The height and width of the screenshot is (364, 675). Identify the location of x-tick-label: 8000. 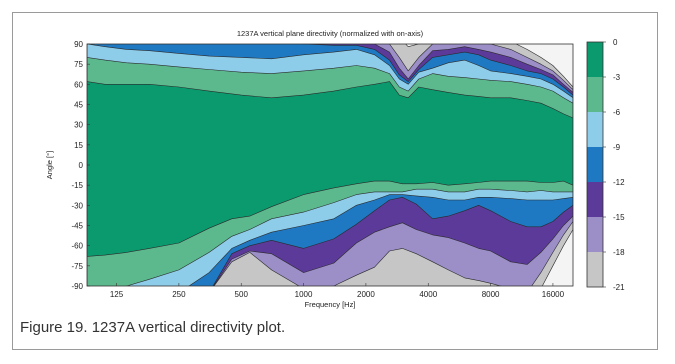
(491, 294).